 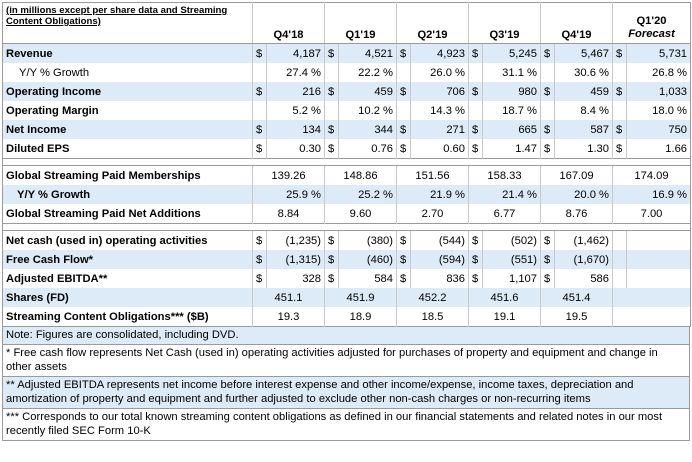 I want to click on period-q1-20-forecast: Q1'20 Forecast, so click(x=651, y=23).